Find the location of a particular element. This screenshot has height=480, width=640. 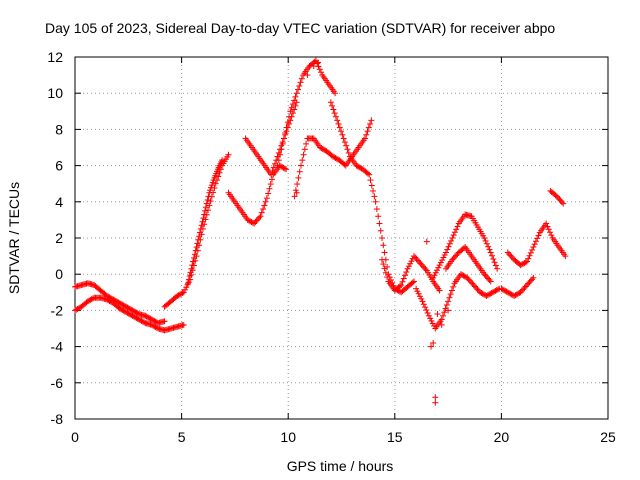

x-tick-label: 10 is located at coordinates (288, 437).